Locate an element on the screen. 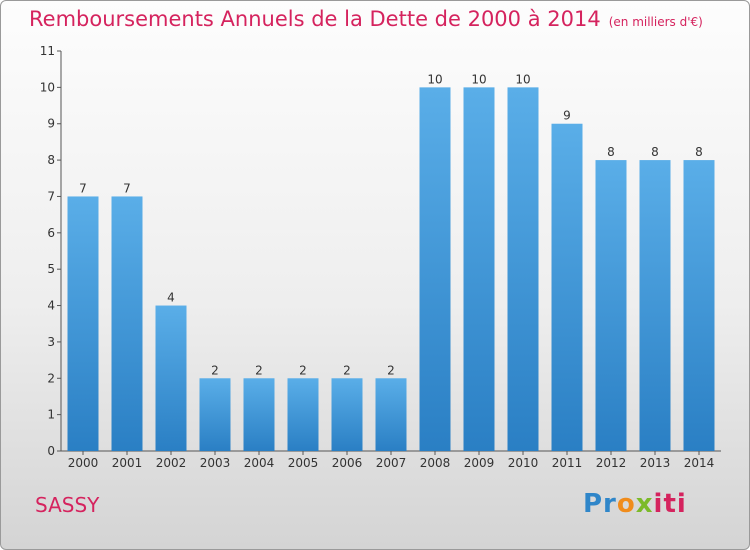 This screenshot has height=550, width=750. y-tick-label: 11 is located at coordinates (47, 51).